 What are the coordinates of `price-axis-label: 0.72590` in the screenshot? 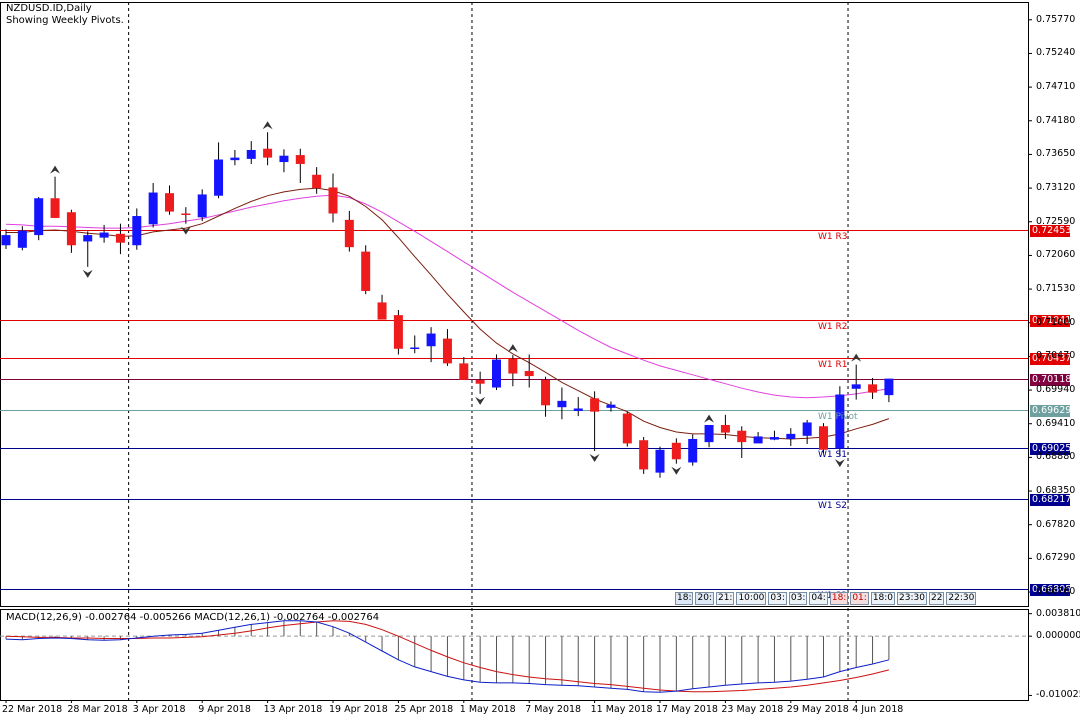 It's located at (1056, 221).